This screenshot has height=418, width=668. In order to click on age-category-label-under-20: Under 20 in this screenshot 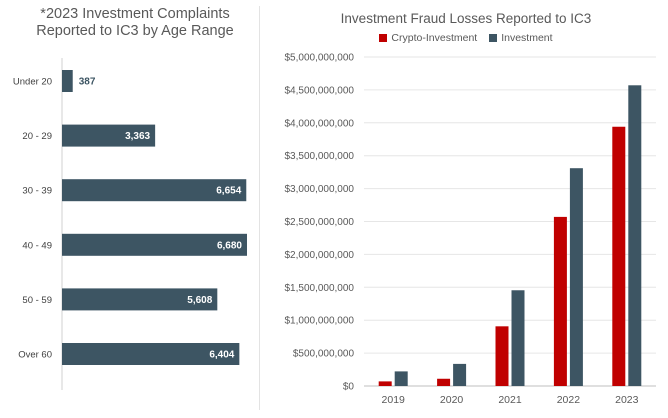, I will do `click(32, 82)`.